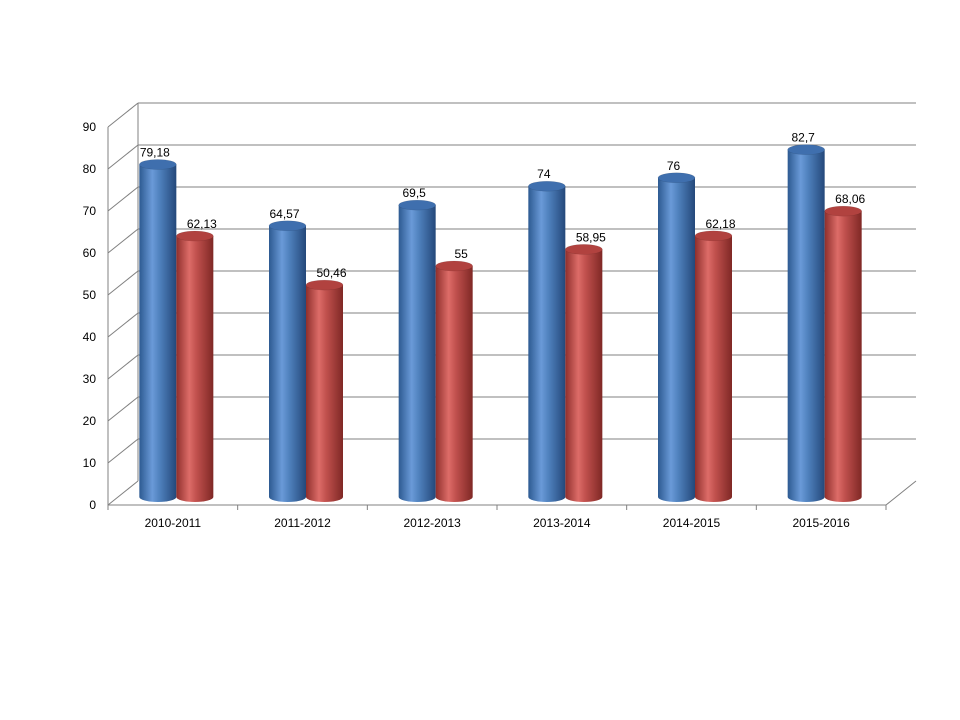 Image resolution: width=960 pixels, height=720 pixels. I want to click on data-label: 69,5, so click(414, 193).